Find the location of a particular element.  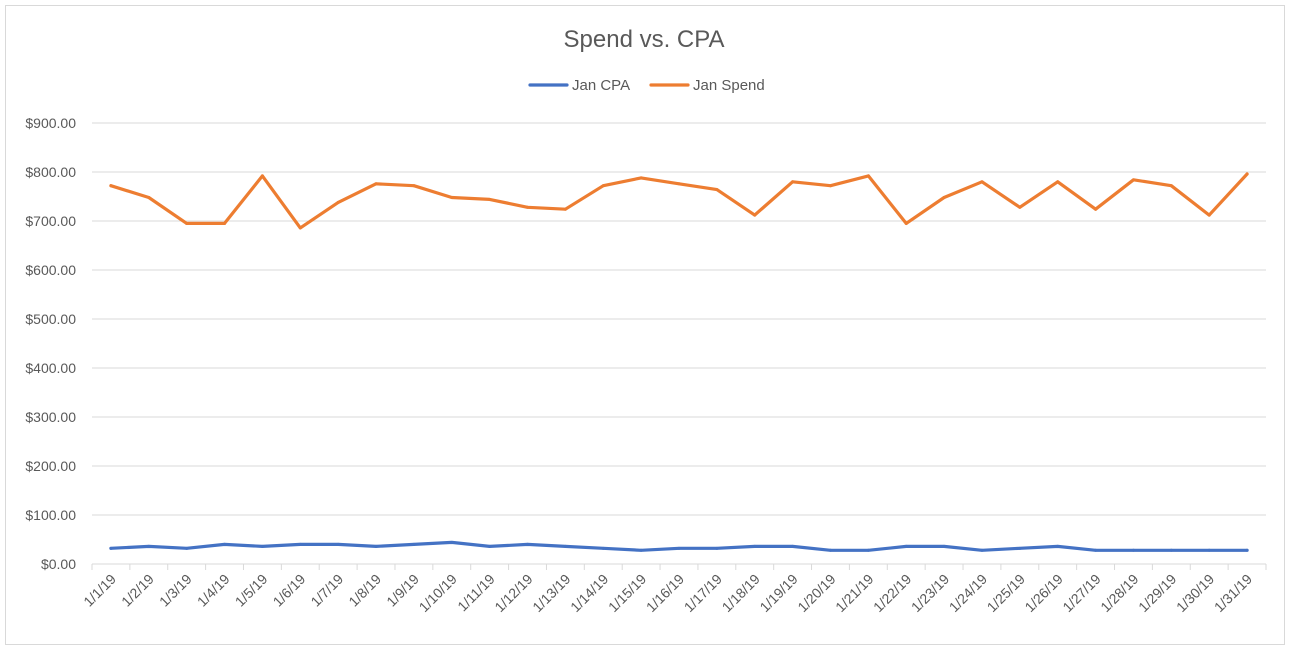

x-tick-label: 1/29/19 is located at coordinates (1157, 593).